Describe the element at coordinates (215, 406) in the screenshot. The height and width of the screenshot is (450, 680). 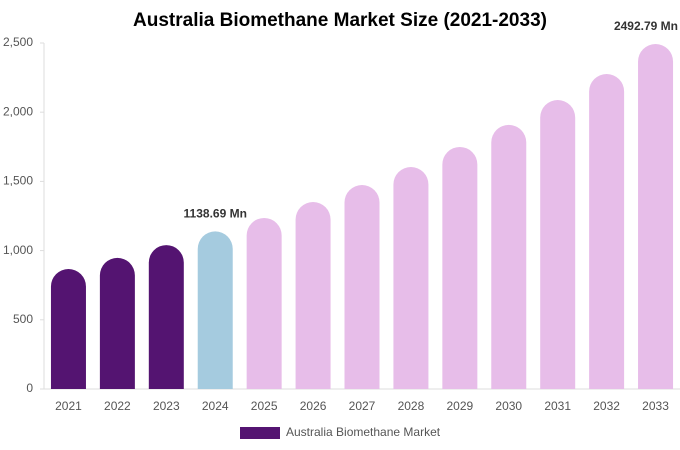
I see `x-tick-label: 2024` at that location.